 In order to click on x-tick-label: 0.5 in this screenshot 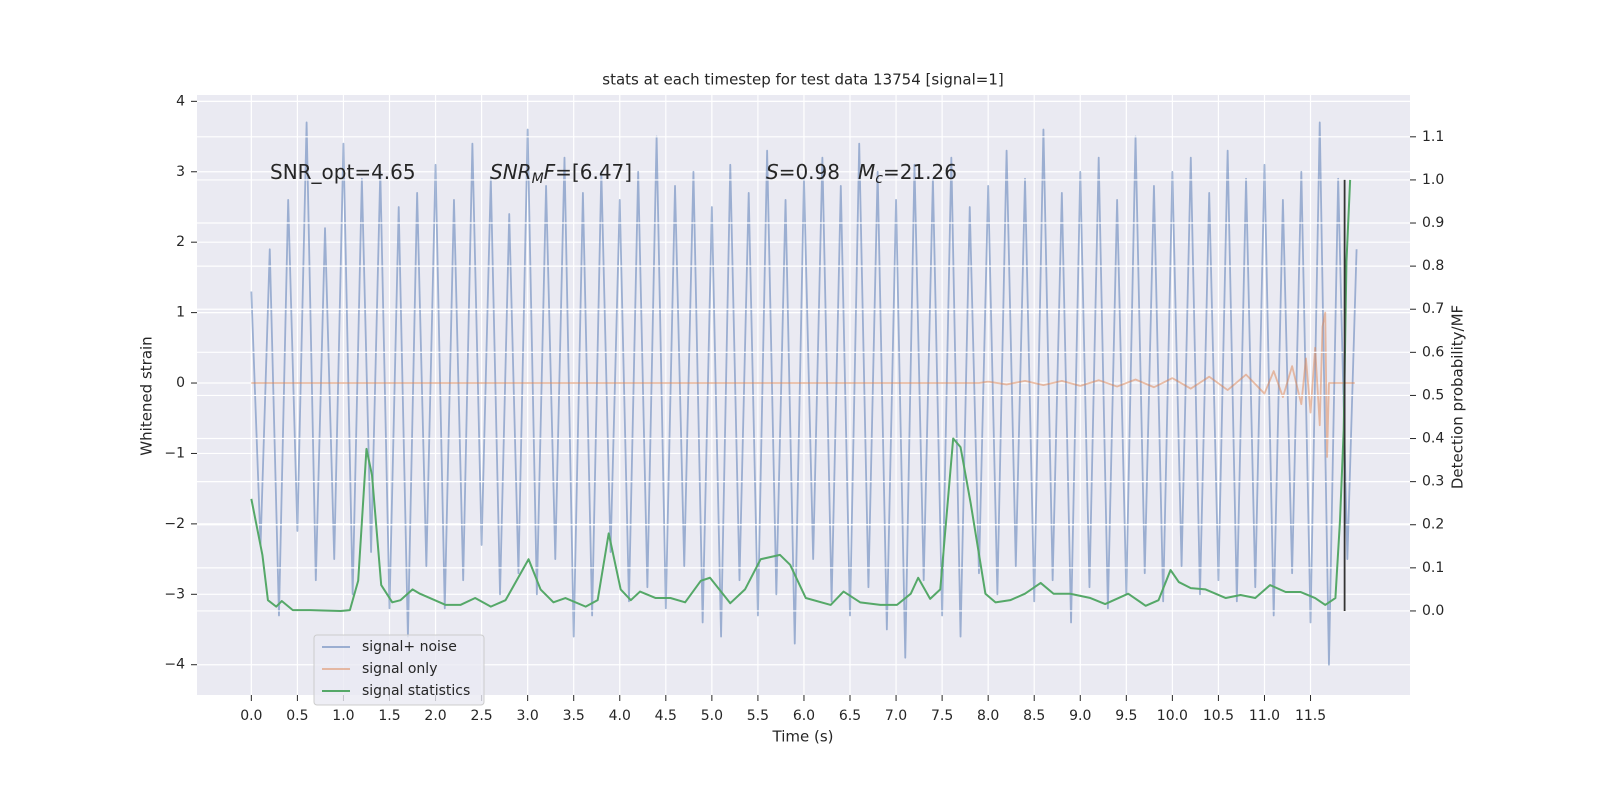, I will do `click(297, 716)`.